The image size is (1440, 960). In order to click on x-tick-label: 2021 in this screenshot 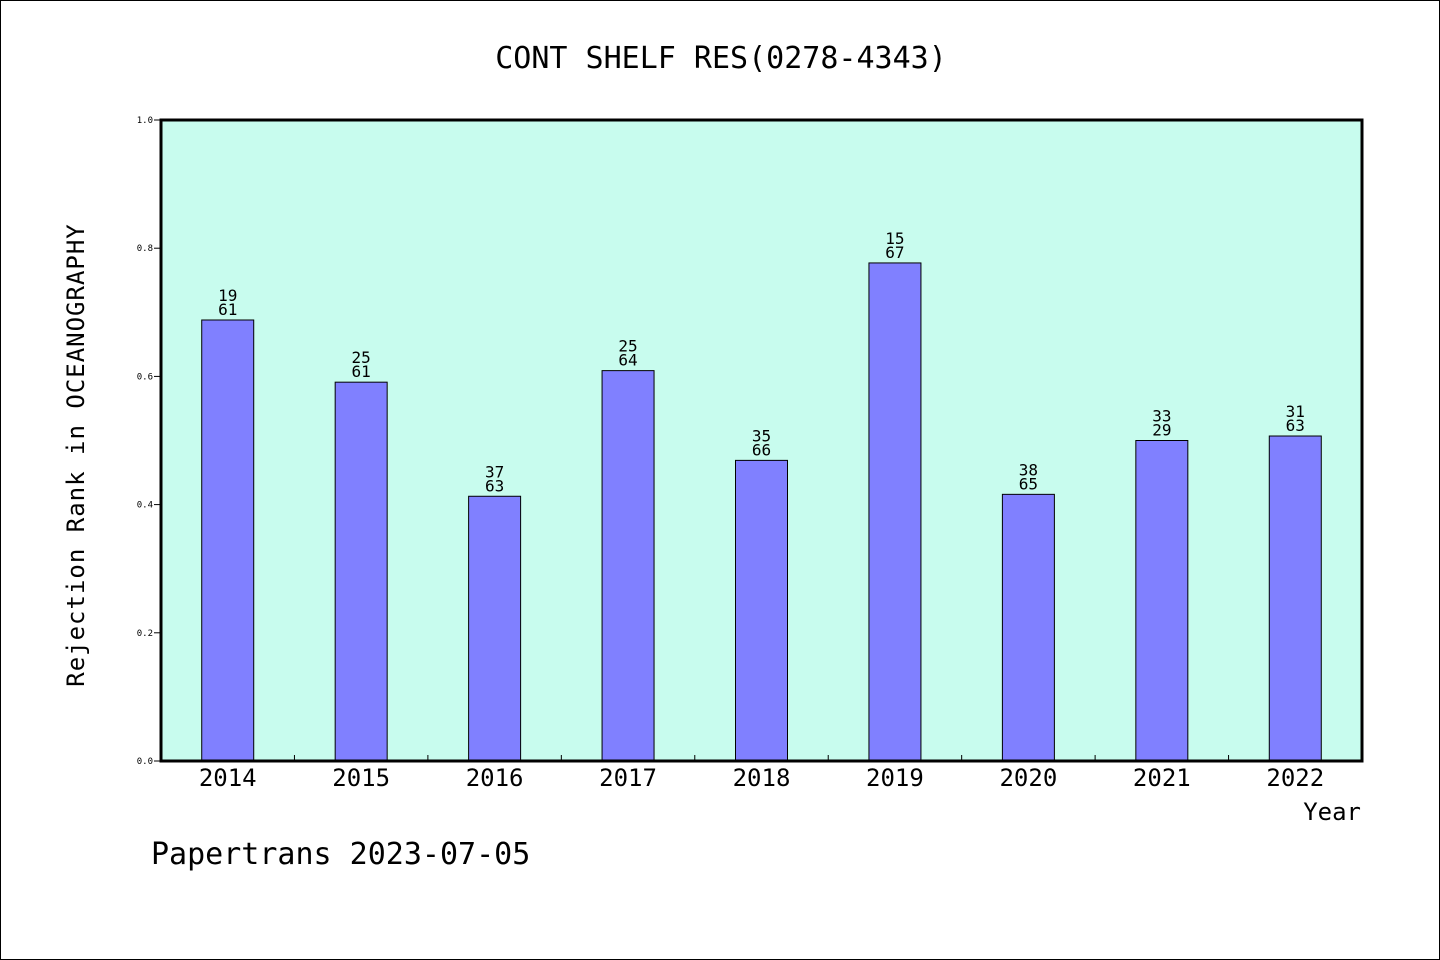, I will do `click(1162, 778)`.